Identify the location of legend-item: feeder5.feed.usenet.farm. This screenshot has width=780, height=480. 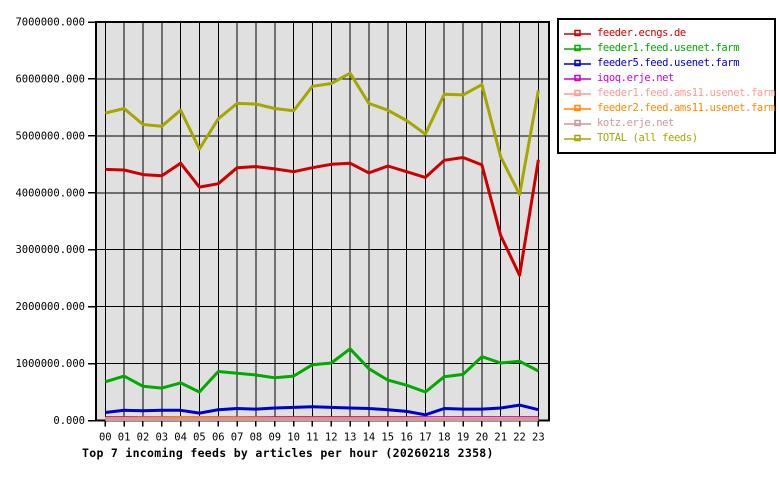
(667, 63).